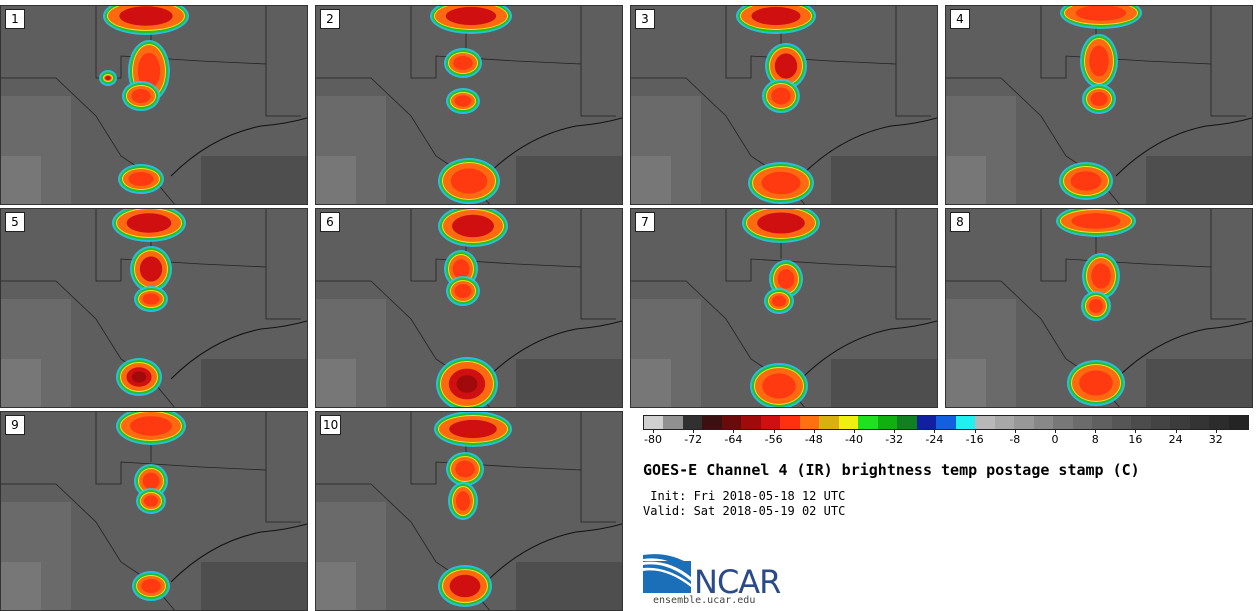  Describe the element at coordinates (330, 222) in the screenshot. I see `panel-number-6: 6` at that location.